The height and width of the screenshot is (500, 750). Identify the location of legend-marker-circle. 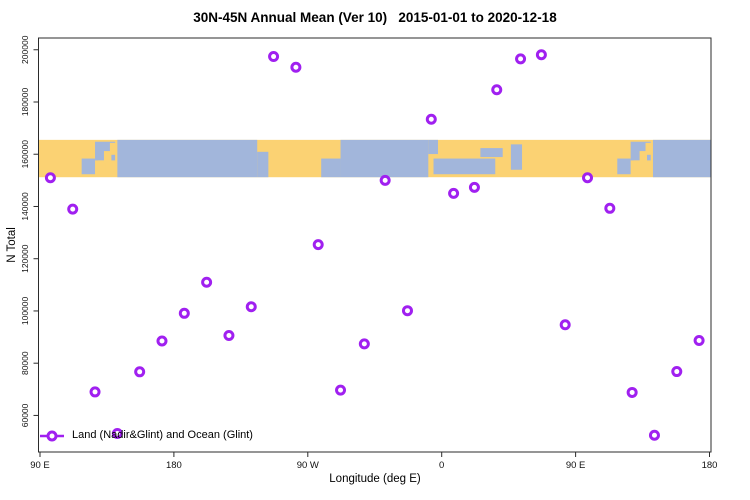
(52, 436).